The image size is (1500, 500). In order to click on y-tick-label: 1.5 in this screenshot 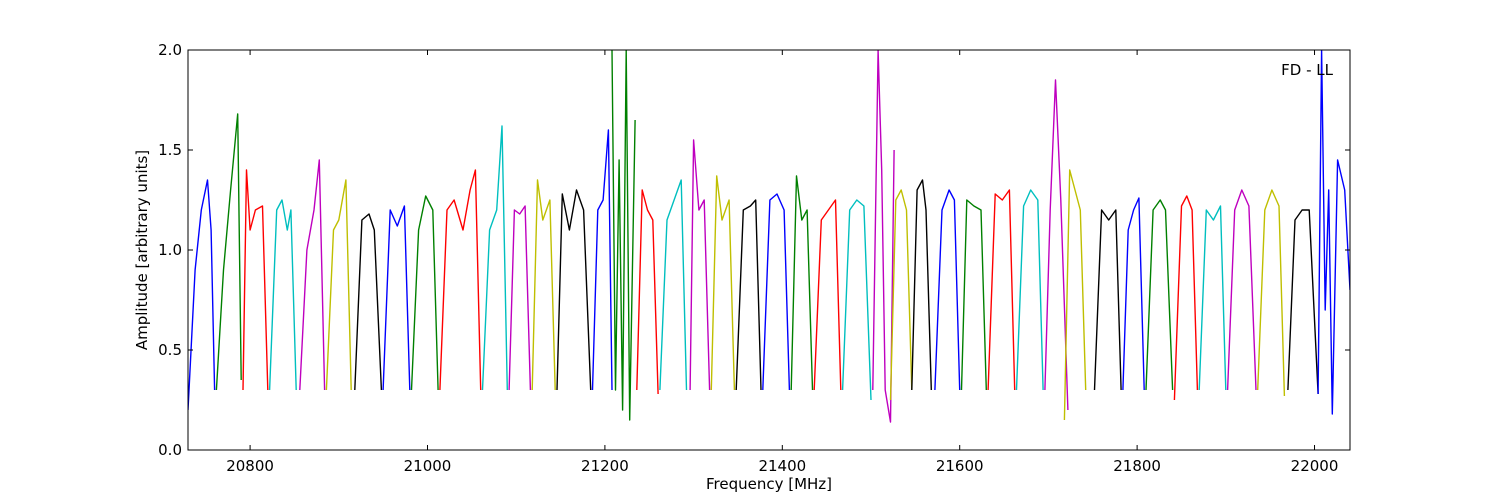, I will do `click(170, 150)`.